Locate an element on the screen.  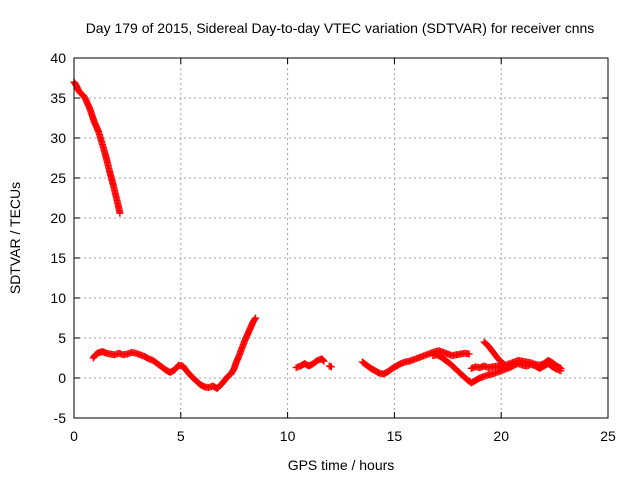
y-tick-label: 35 is located at coordinates (58, 98).